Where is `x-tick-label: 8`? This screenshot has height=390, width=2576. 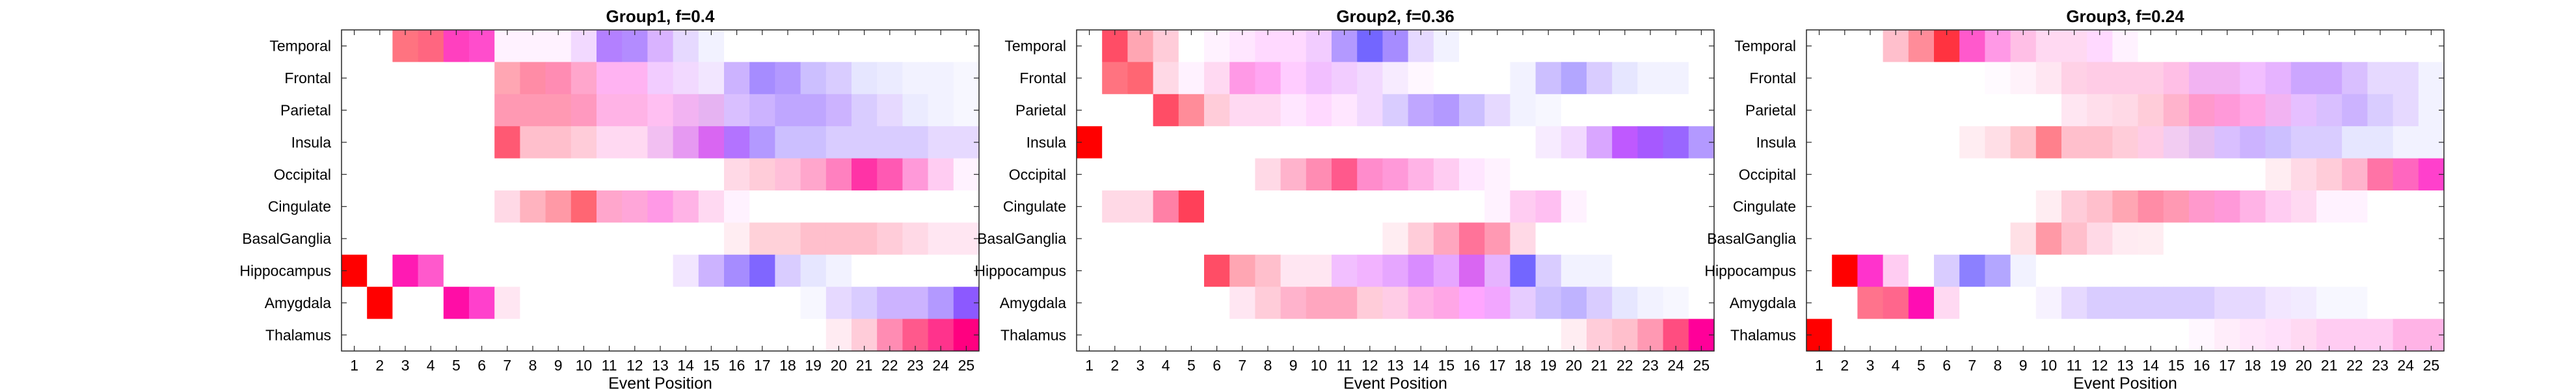
x-tick-label: 8 is located at coordinates (1268, 366).